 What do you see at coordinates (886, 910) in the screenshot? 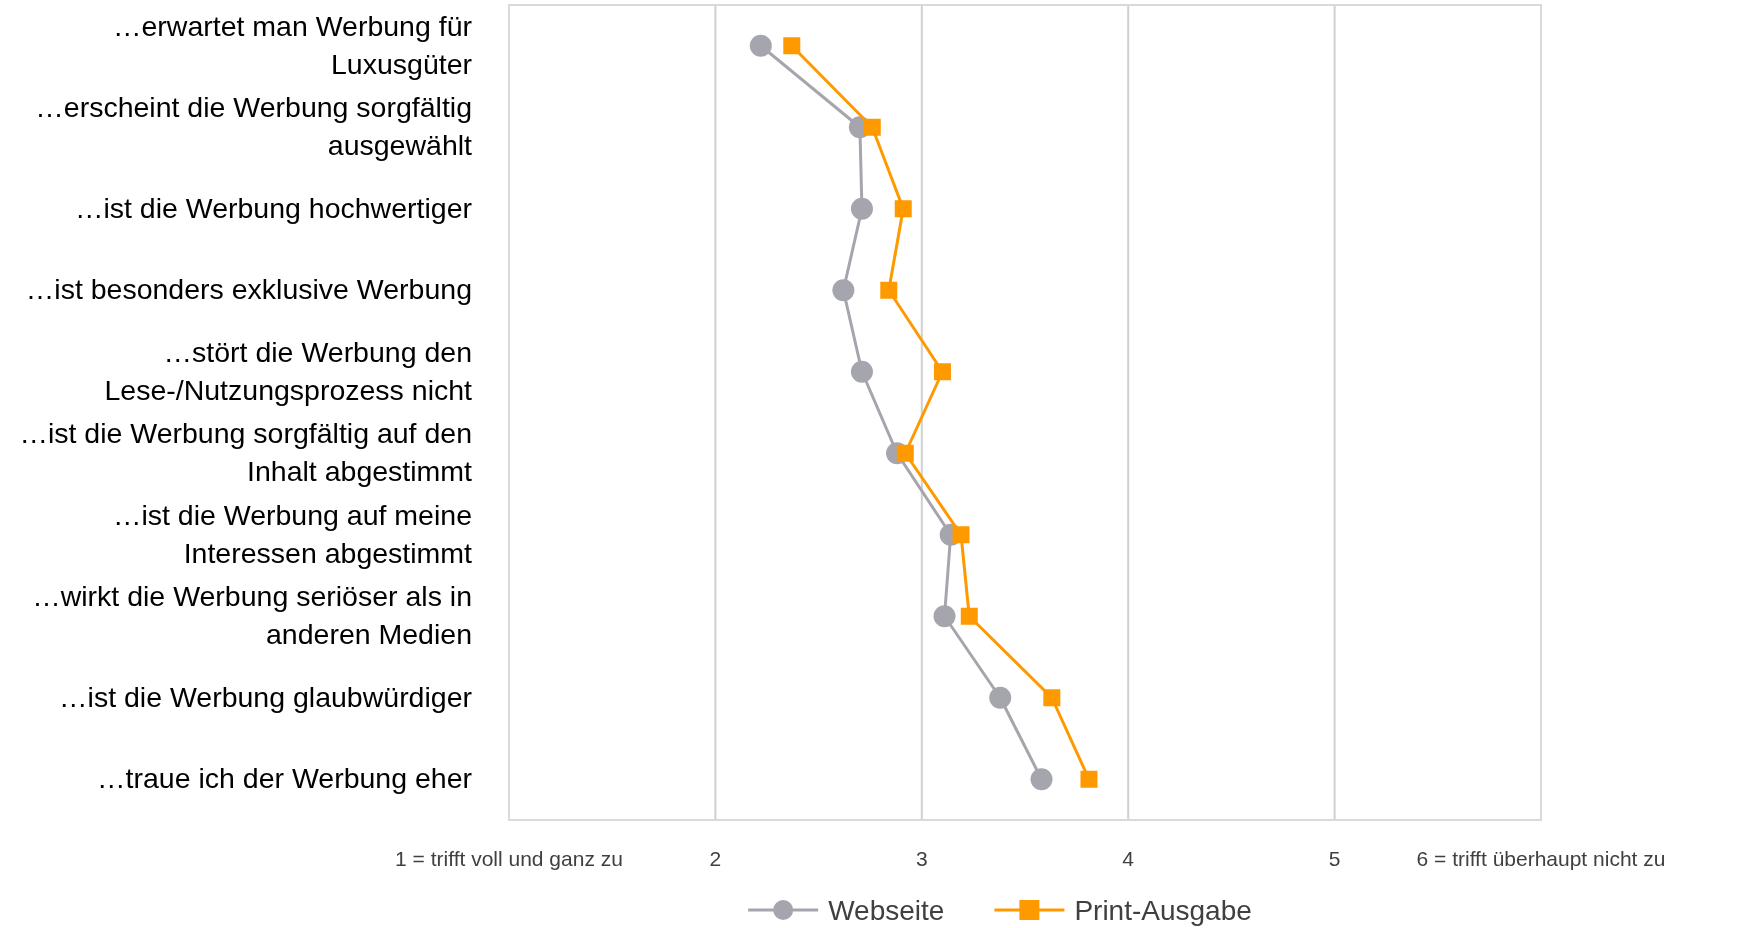
I see `legend-label: Webseite` at bounding box center [886, 910].